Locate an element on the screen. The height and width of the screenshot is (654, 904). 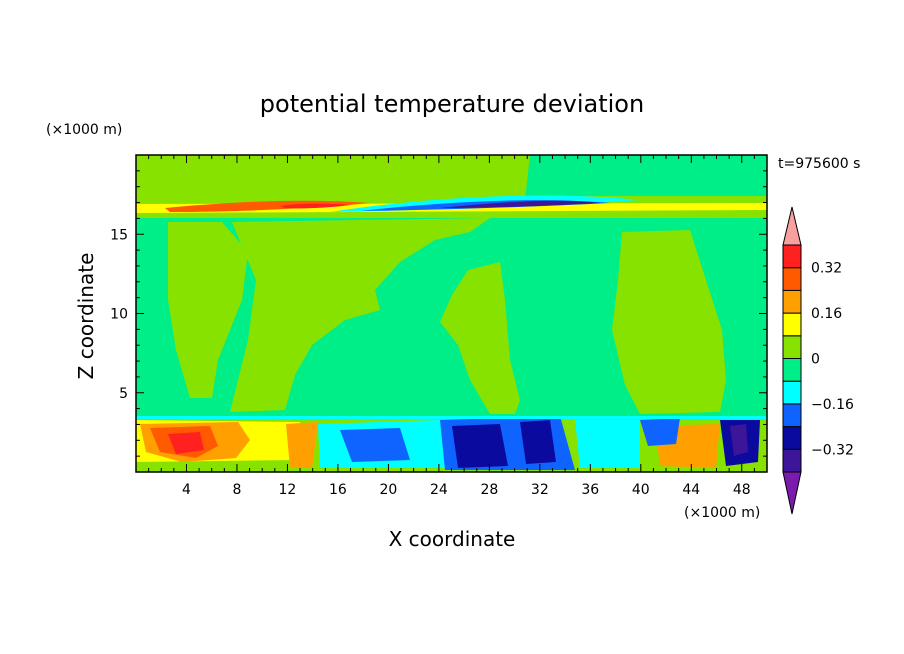
colorbar-tick-label: 0 is located at coordinates (815, 360).